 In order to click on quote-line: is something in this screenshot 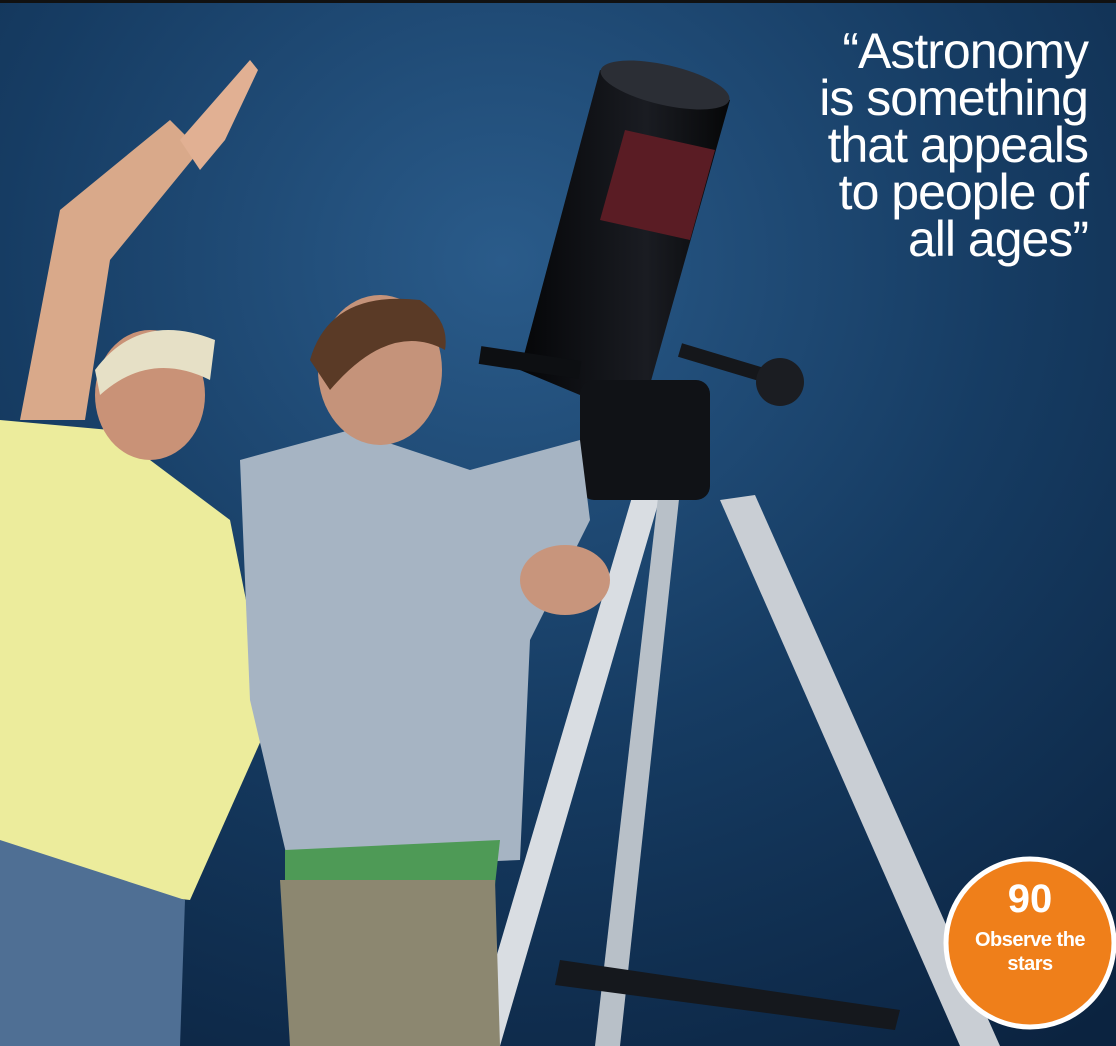, I will do `click(953, 98)`.